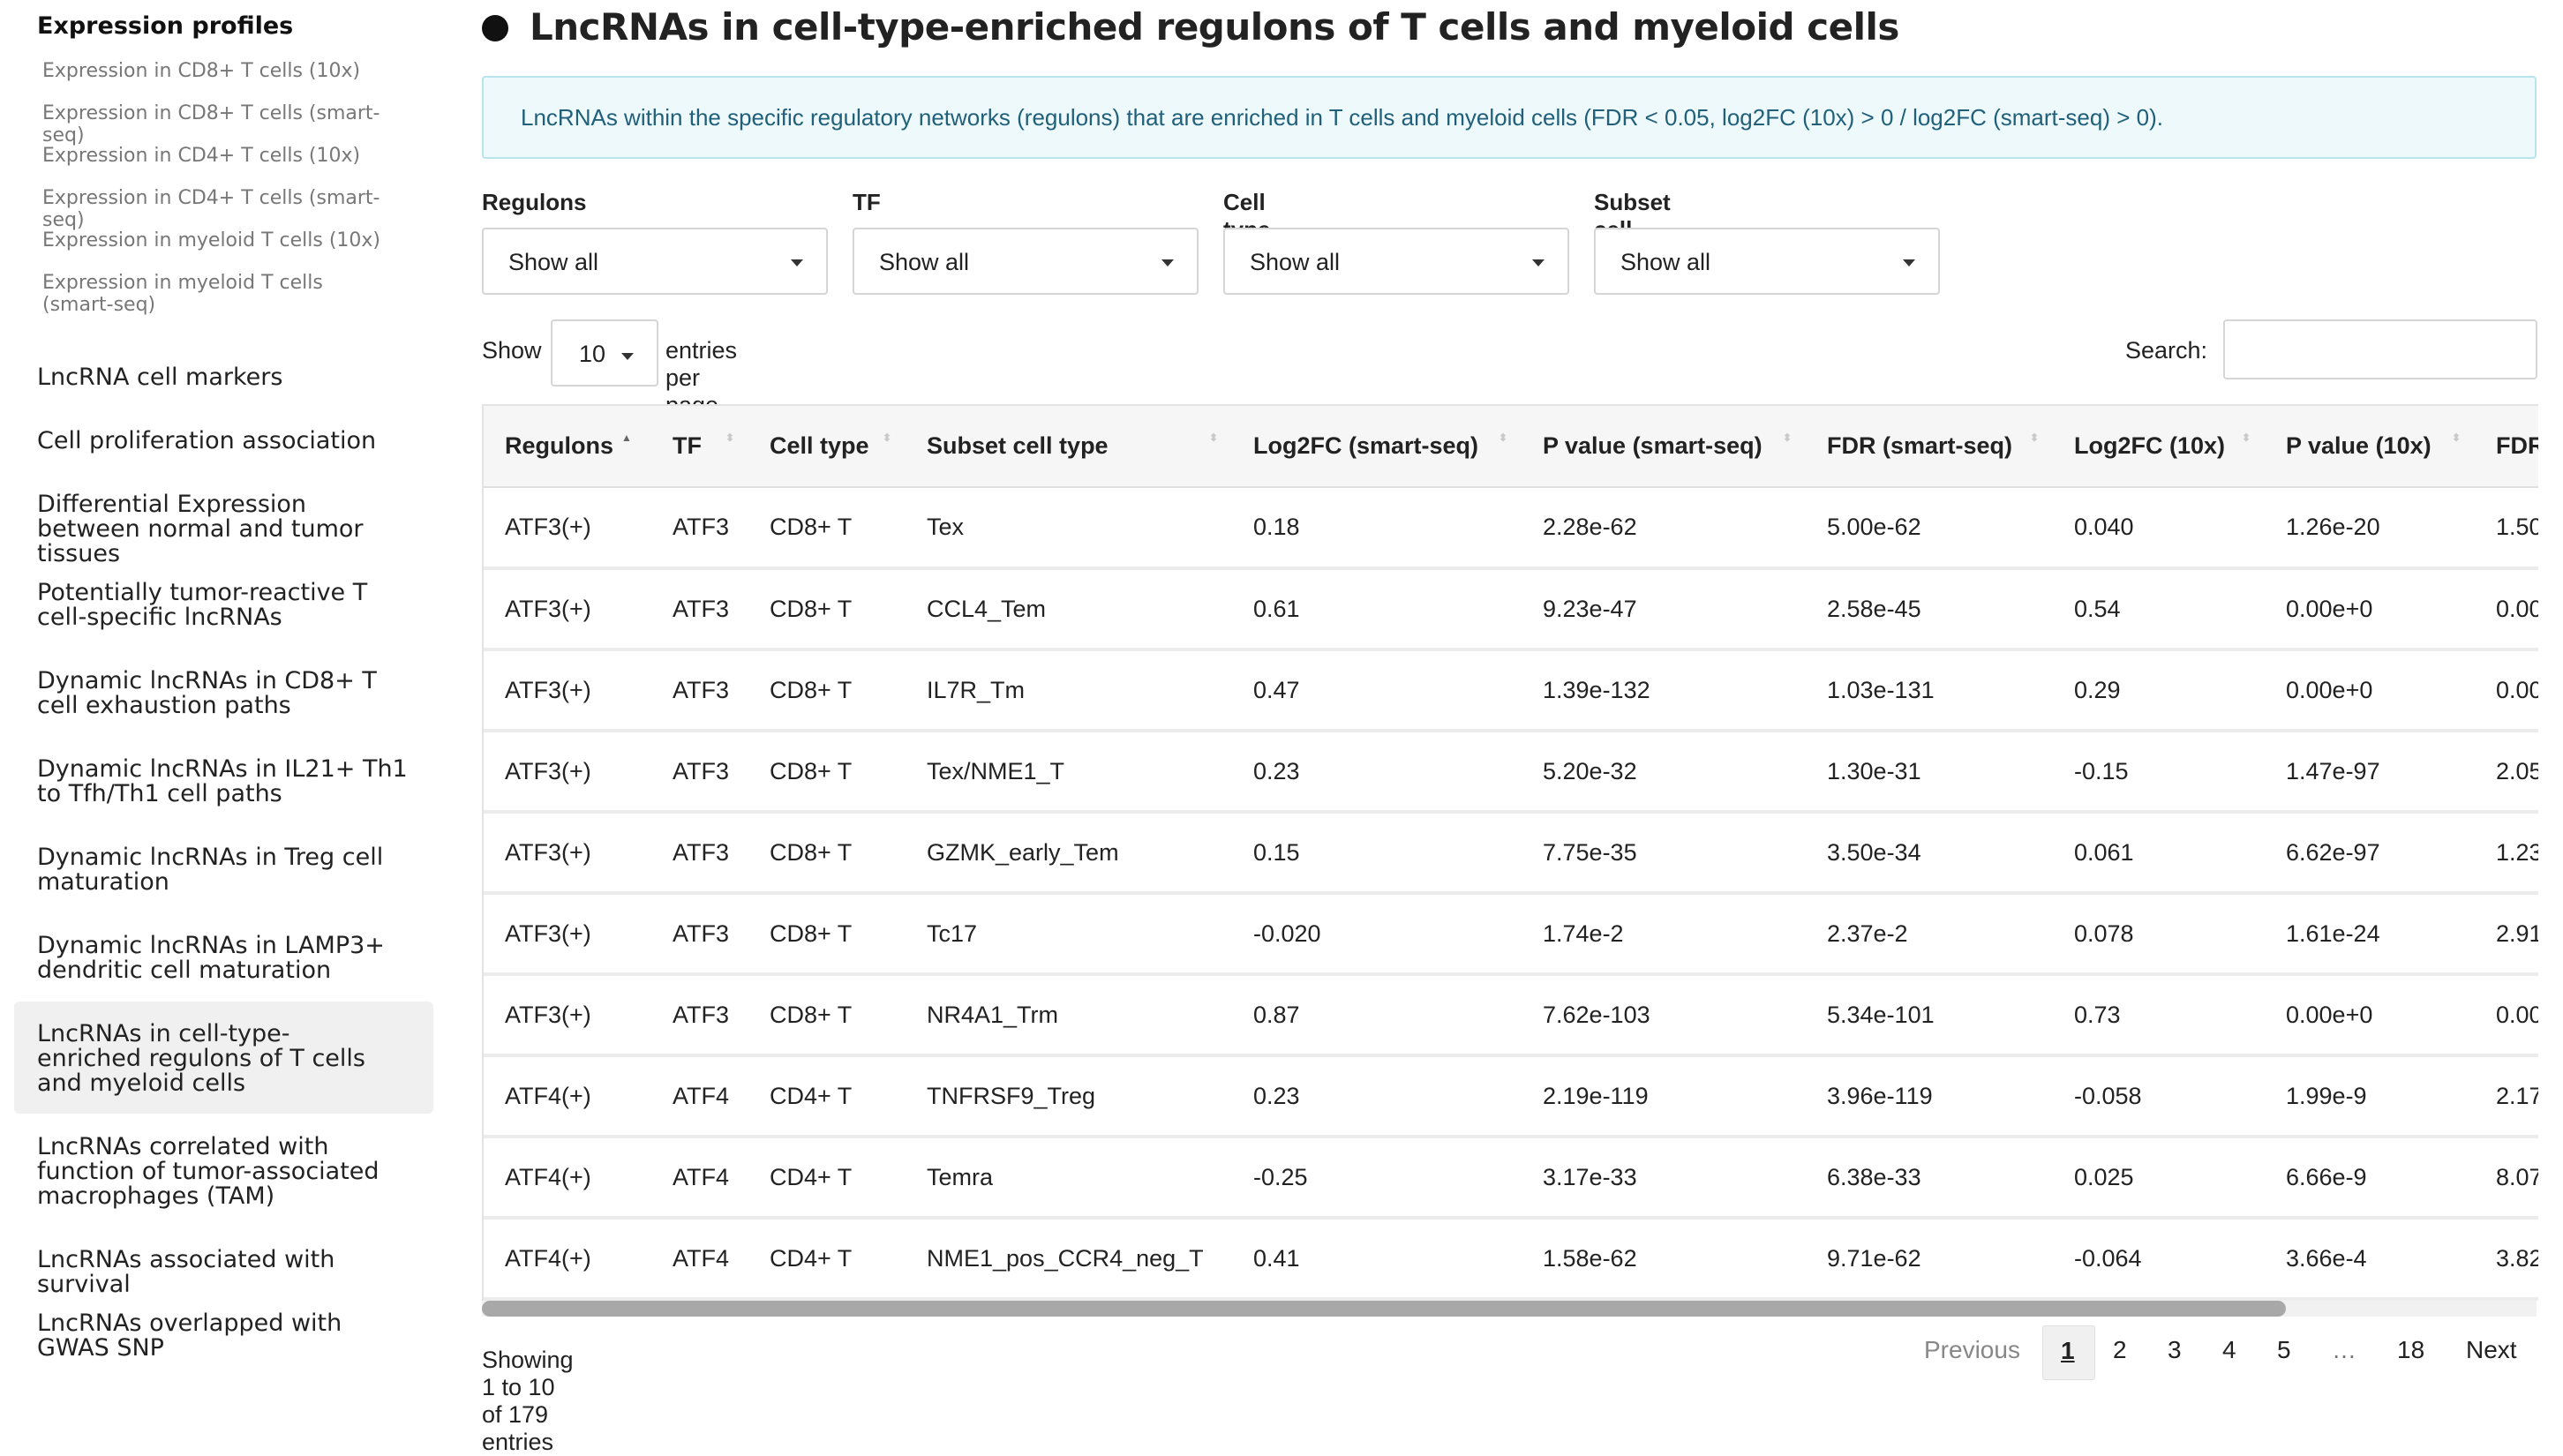 The image size is (2563, 1456). I want to click on pagination-page-1-current: 1, so click(2068, 1352).